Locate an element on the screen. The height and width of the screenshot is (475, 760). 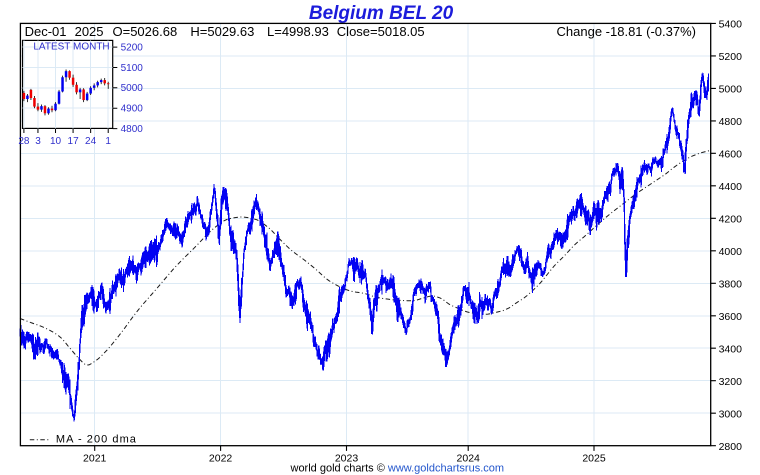
svg-text: 5100 is located at coordinates (132, 68).